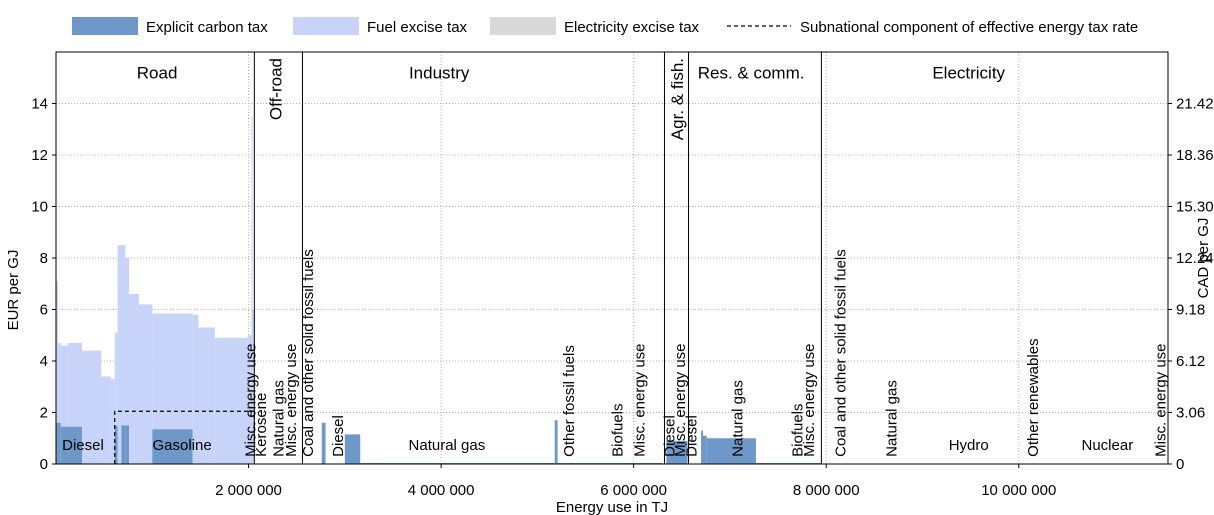 The width and height of the screenshot is (1214, 515). What do you see at coordinates (1195, 155) in the screenshot?
I see `y-tick-label-right: 18.36` at bounding box center [1195, 155].